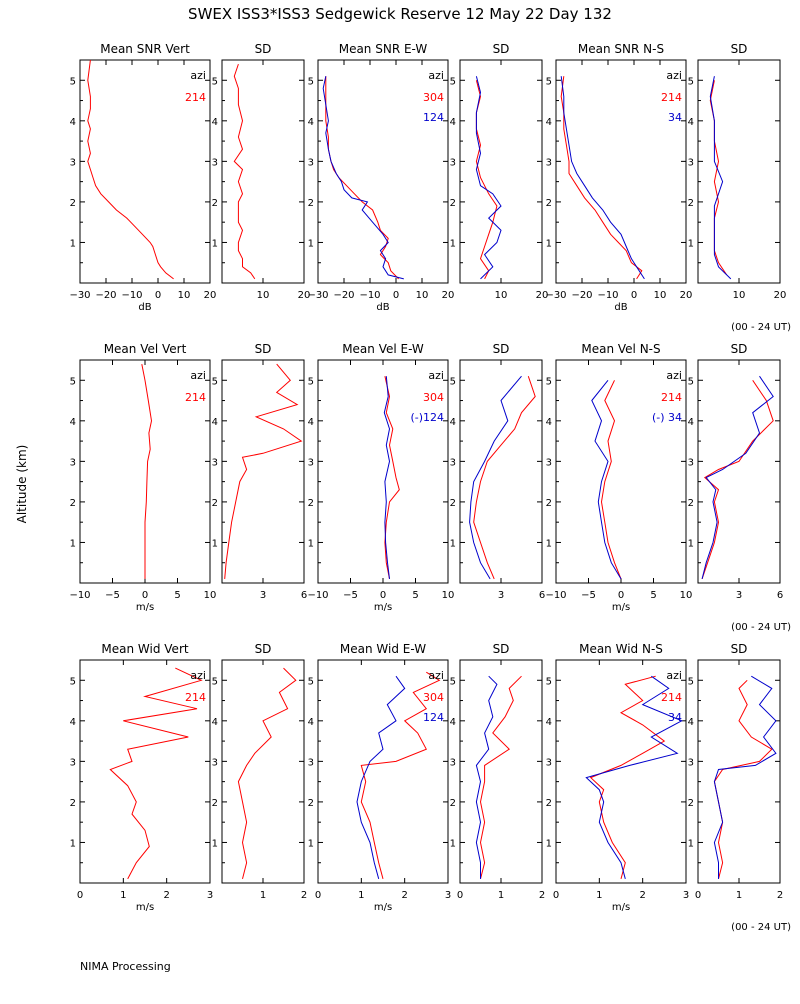 Image resolution: width=800 pixels, height=1004 pixels. What do you see at coordinates (620, 349) in the screenshot?
I see `panel-title: Mean Vel N-S` at bounding box center [620, 349].